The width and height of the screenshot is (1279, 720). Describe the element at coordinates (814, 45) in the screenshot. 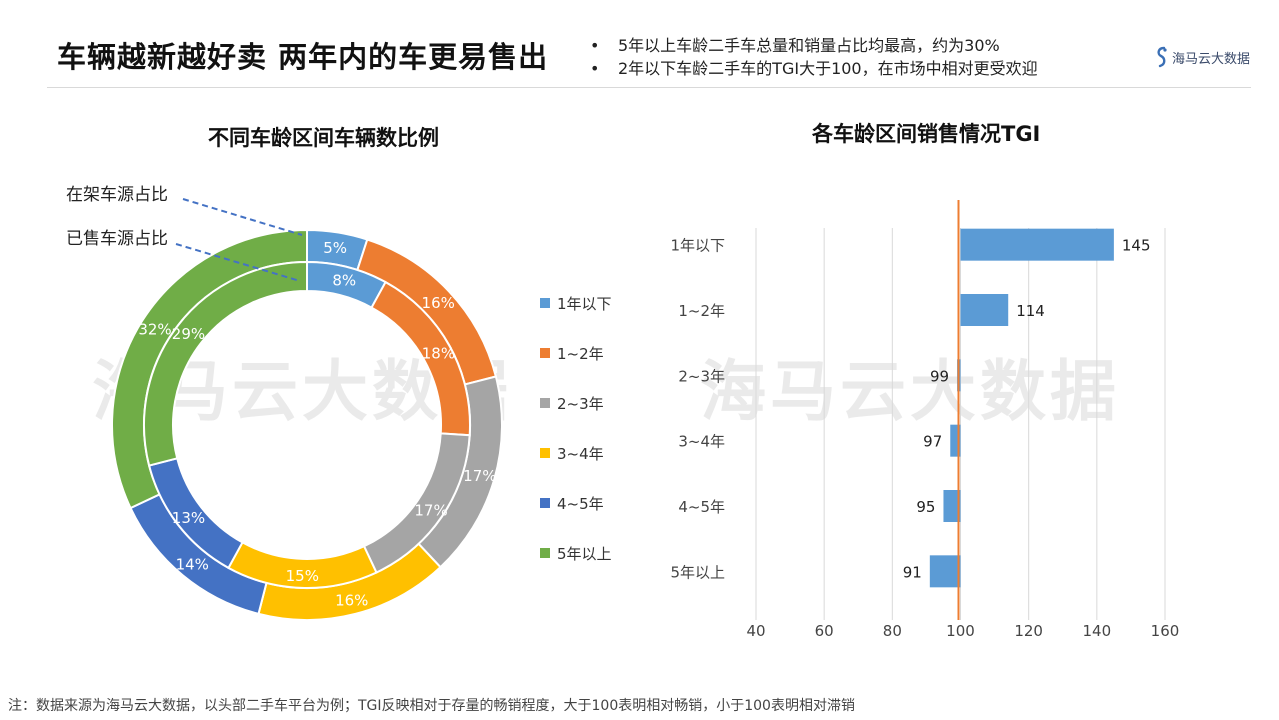

I see `finding-1: 5年以上车龄二手车总量和销量占比均最高，约为30%` at that location.